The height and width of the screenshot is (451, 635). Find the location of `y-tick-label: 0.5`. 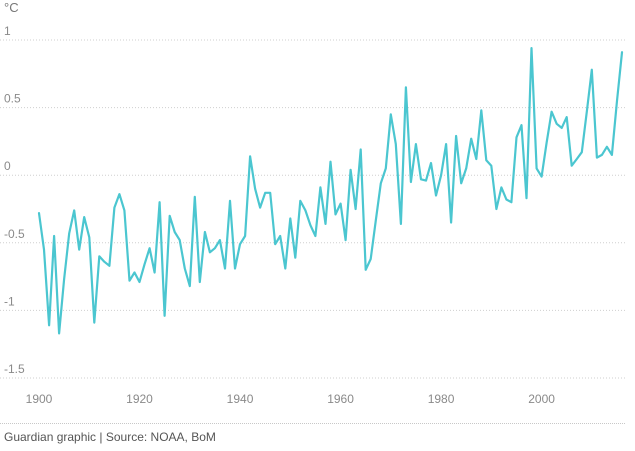

y-tick-label: 0.5 is located at coordinates (12, 99).